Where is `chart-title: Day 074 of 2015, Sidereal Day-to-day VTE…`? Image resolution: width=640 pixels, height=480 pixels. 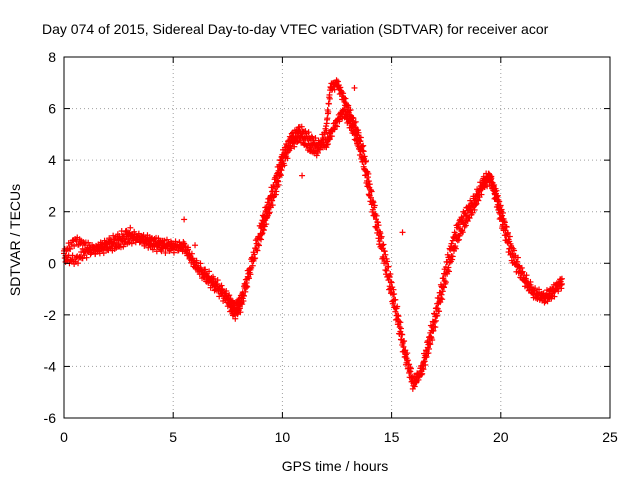 chart-title: Day 074 of 2015, Sidereal Day-to-day VTE… is located at coordinates (295, 29).